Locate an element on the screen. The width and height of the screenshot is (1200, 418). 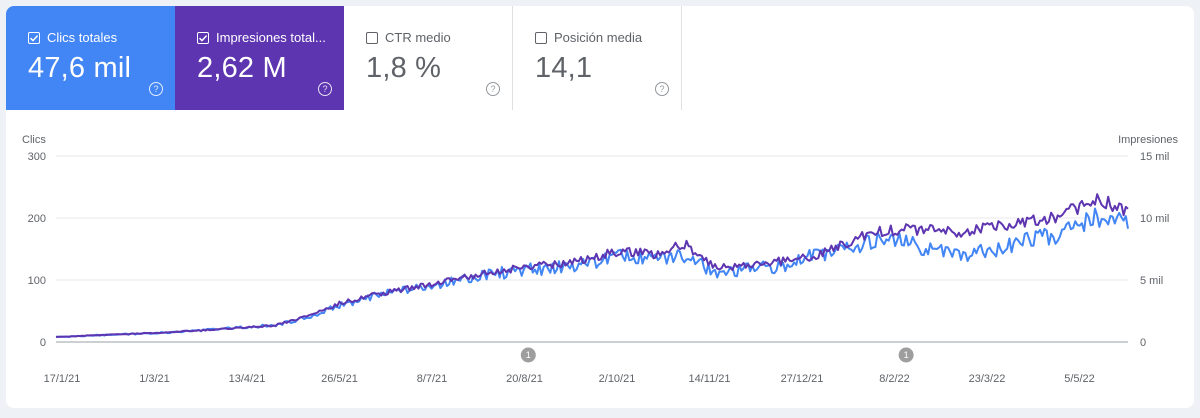
metric-label: Clics totales is located at coordinates (82, 37).